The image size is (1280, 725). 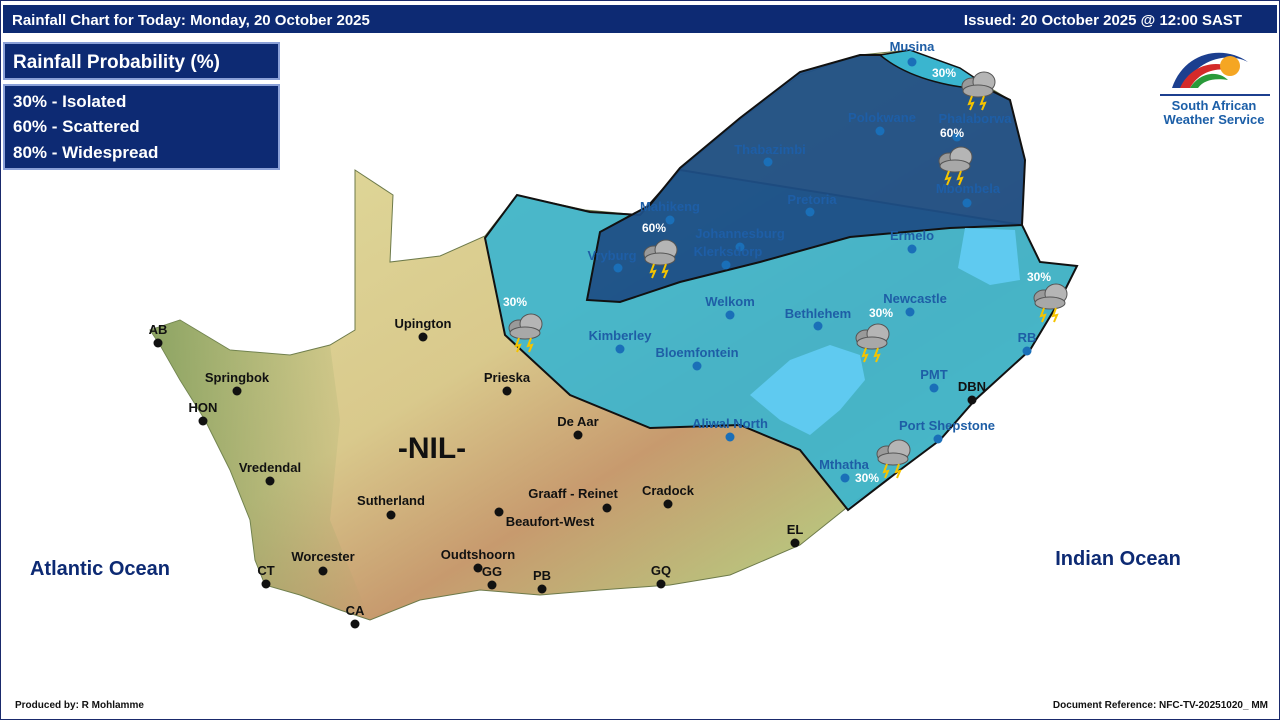 I want to click on city-label: CA, so click(x=355, y=610).